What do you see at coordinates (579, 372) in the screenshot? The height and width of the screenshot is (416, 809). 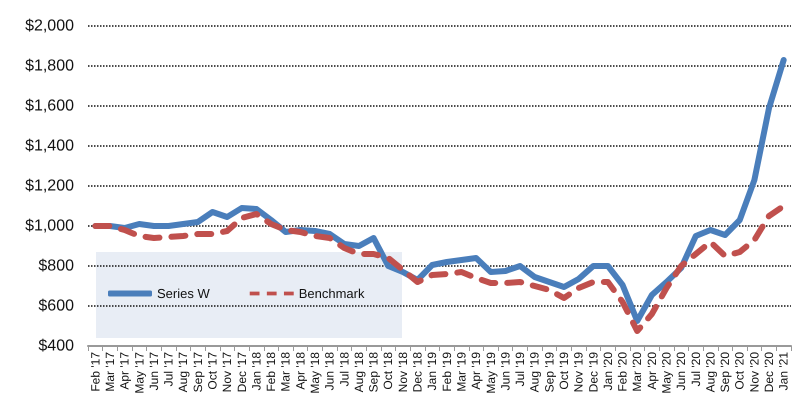 I see `x-tick-label: Nov '19` at bounding box center [579, 372].